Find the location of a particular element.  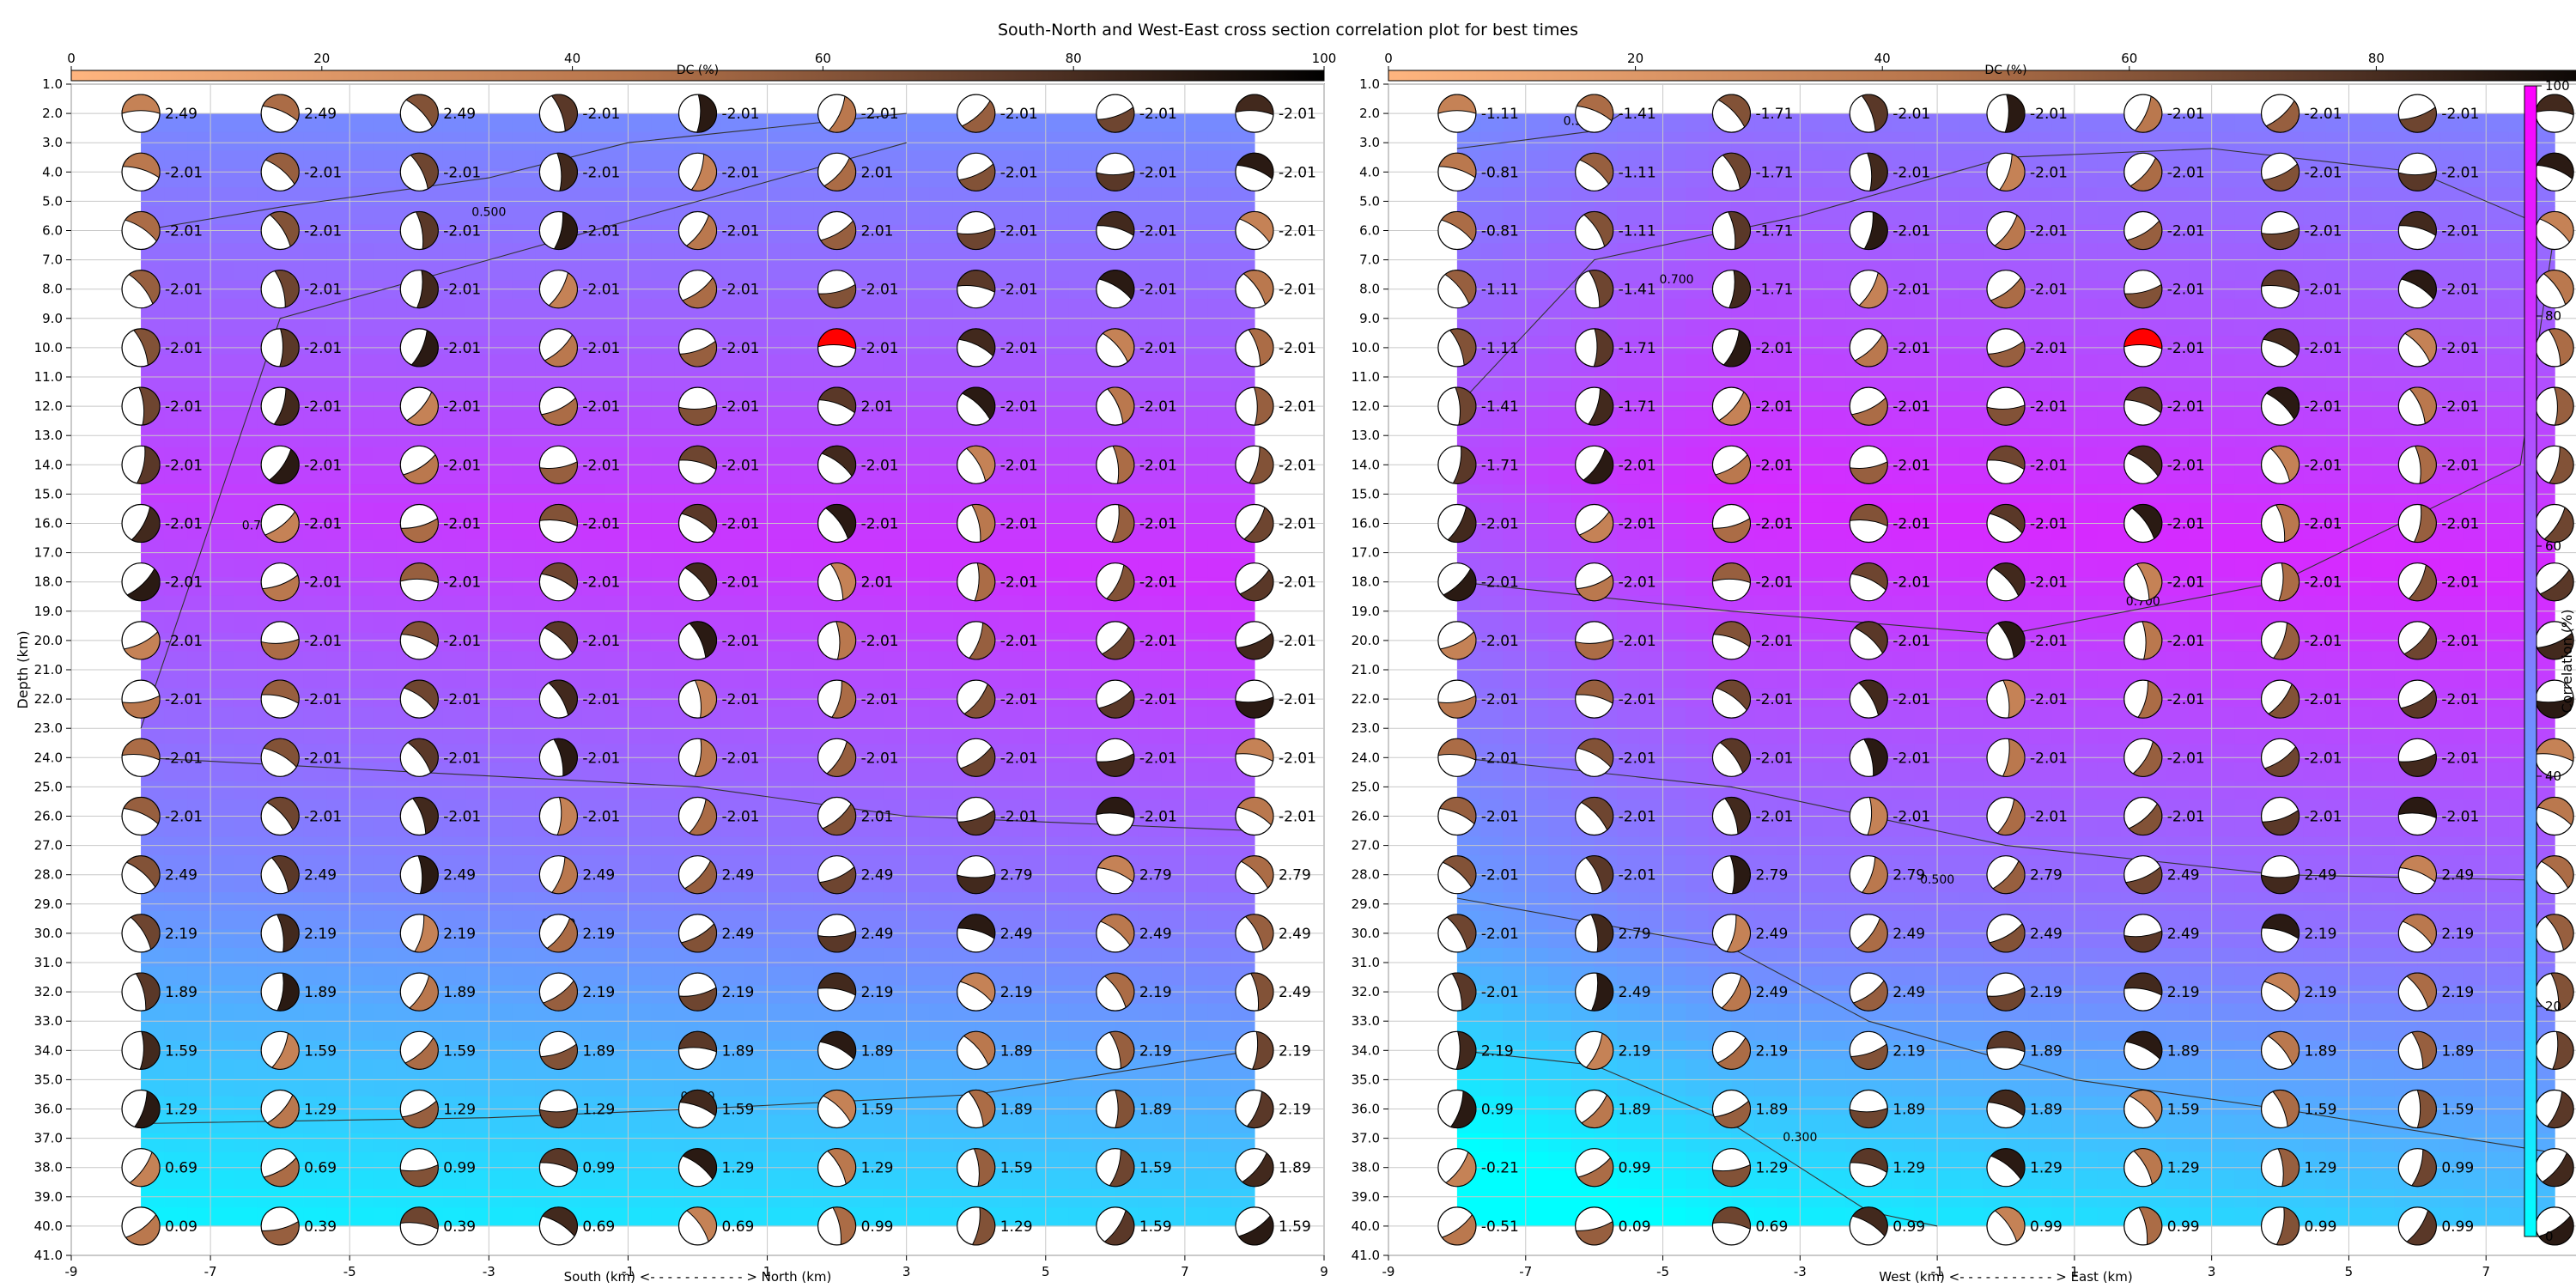

y-tick-label: 9.0 is located at coordinates (52, 318).